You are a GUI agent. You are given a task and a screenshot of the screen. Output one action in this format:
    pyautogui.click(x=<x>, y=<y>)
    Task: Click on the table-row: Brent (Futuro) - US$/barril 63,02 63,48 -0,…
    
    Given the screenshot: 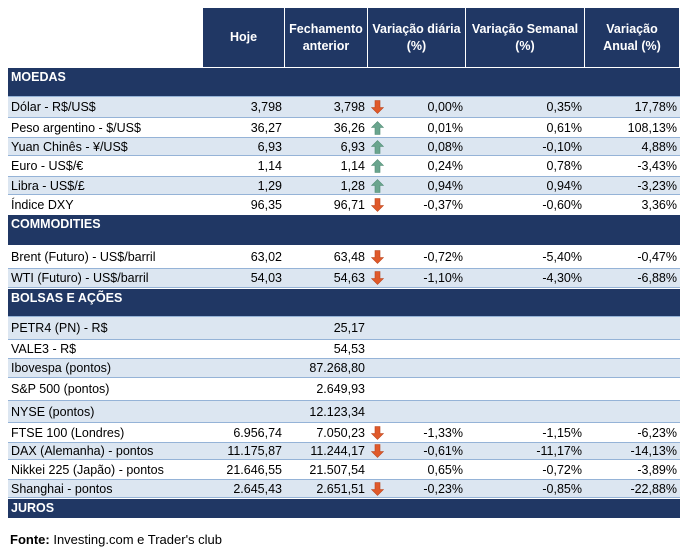 What is the action you would take?
    pyautogui.click(x=344, y=256)
    